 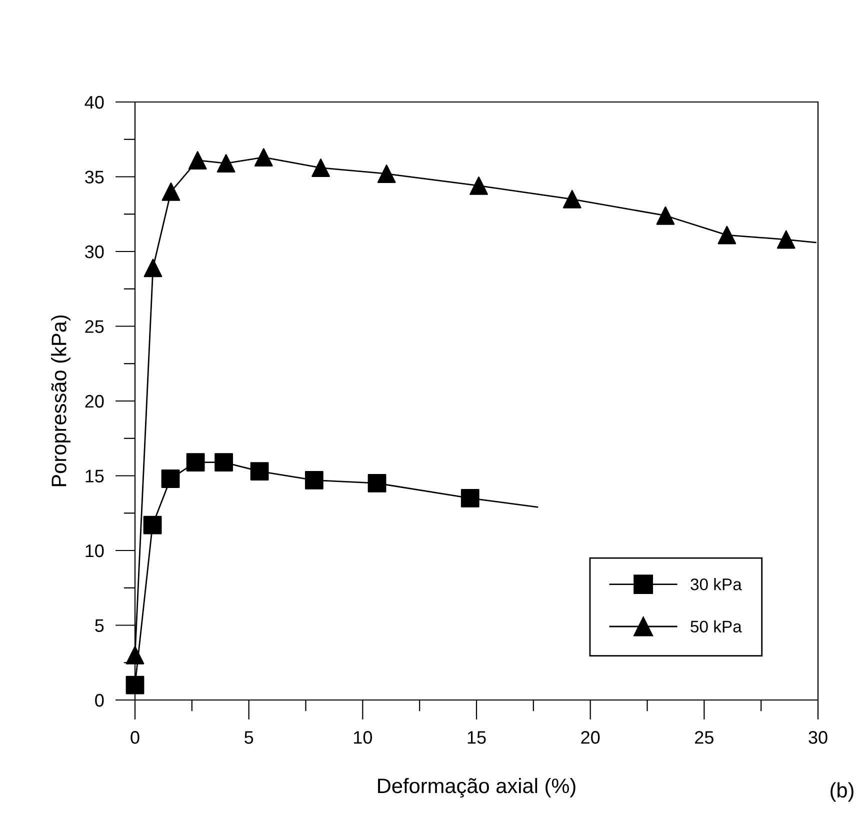 I want to click on x-tick-label: 15, so click(x=477, y=737).